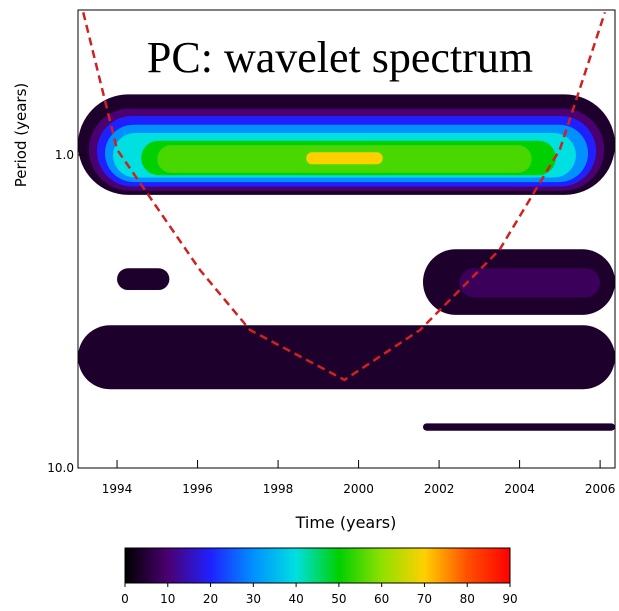  What do you see at coordinates (253, 599) in the screenshot?
I see `colorbar-tick-label: 30` at bounding box center [253, 599].